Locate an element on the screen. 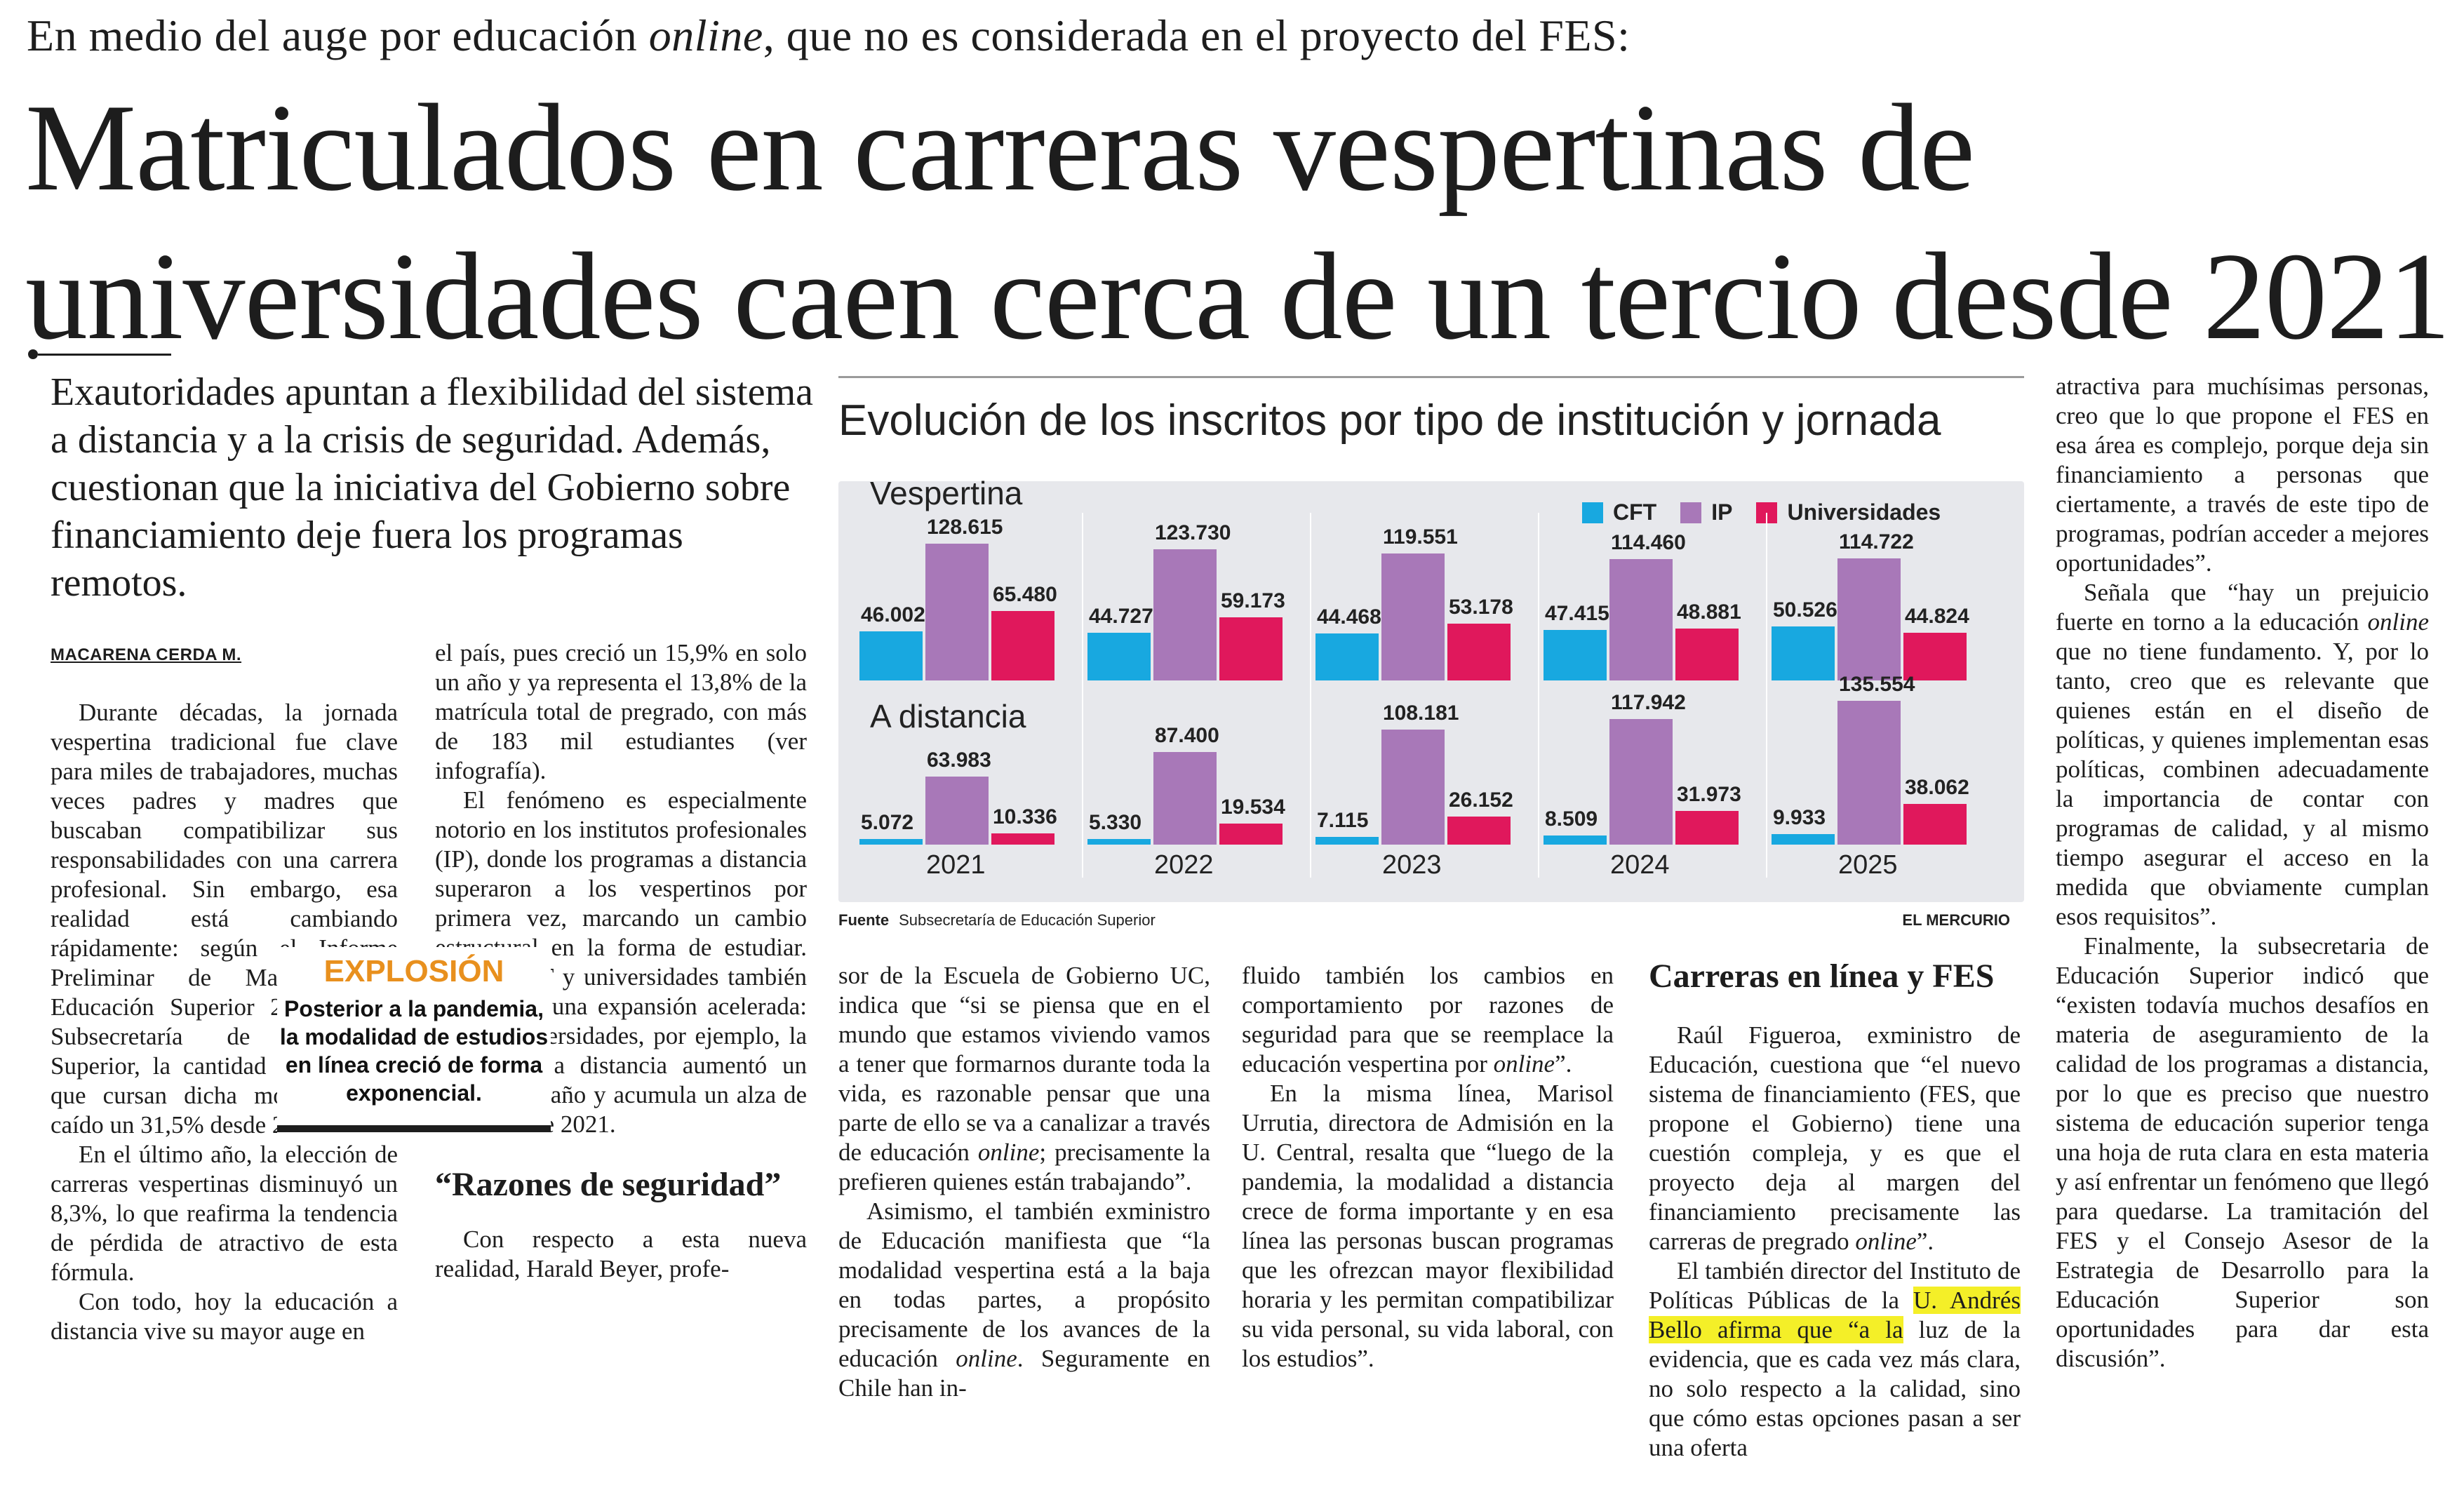 This screenshot has width=2464, height=1490. bar-vespertina-cft-2024 is located at coordinates (1575, 655).